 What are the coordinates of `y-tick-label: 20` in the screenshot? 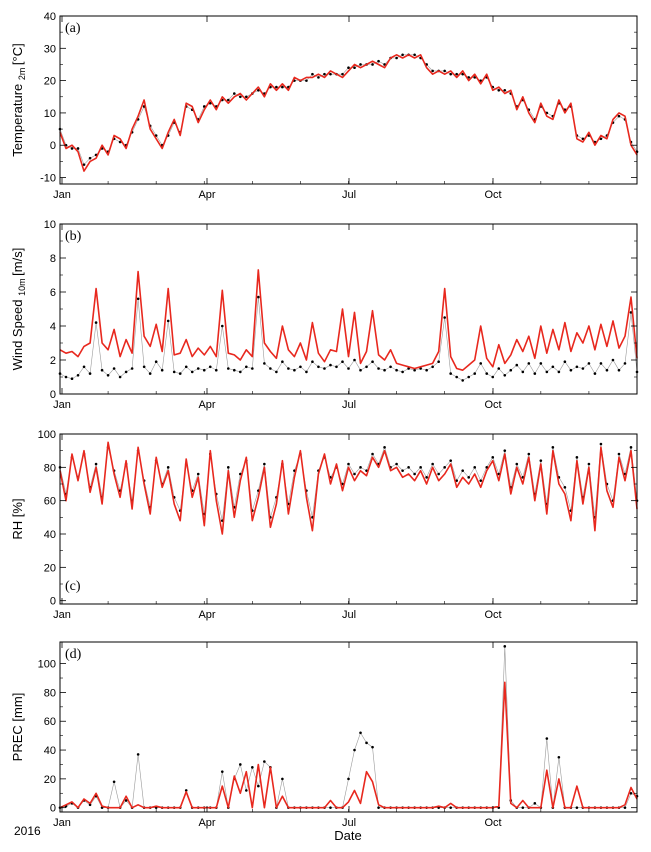 It's located at (50, 82).